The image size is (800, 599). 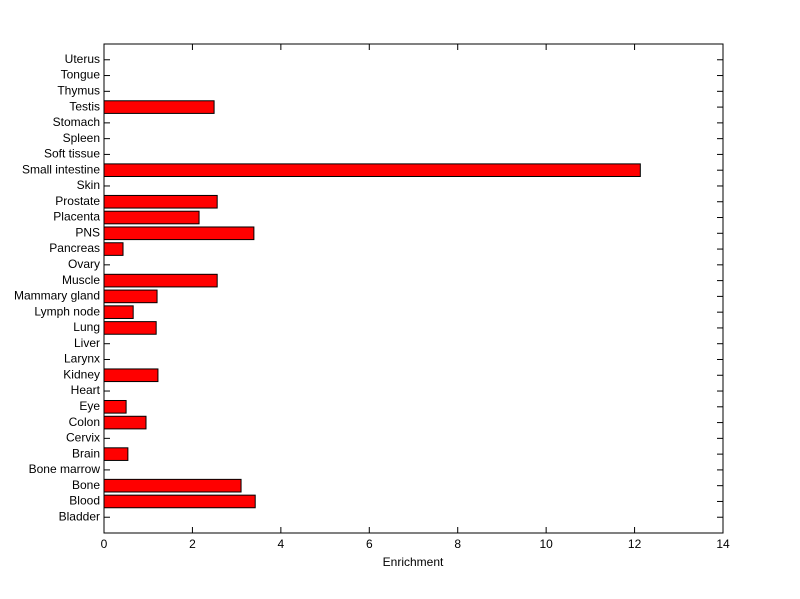 What do you see at coordinates (67, 311) in the screenshot?
I see `y-tick-label: Lymph node` at bounding box center [67, 311].